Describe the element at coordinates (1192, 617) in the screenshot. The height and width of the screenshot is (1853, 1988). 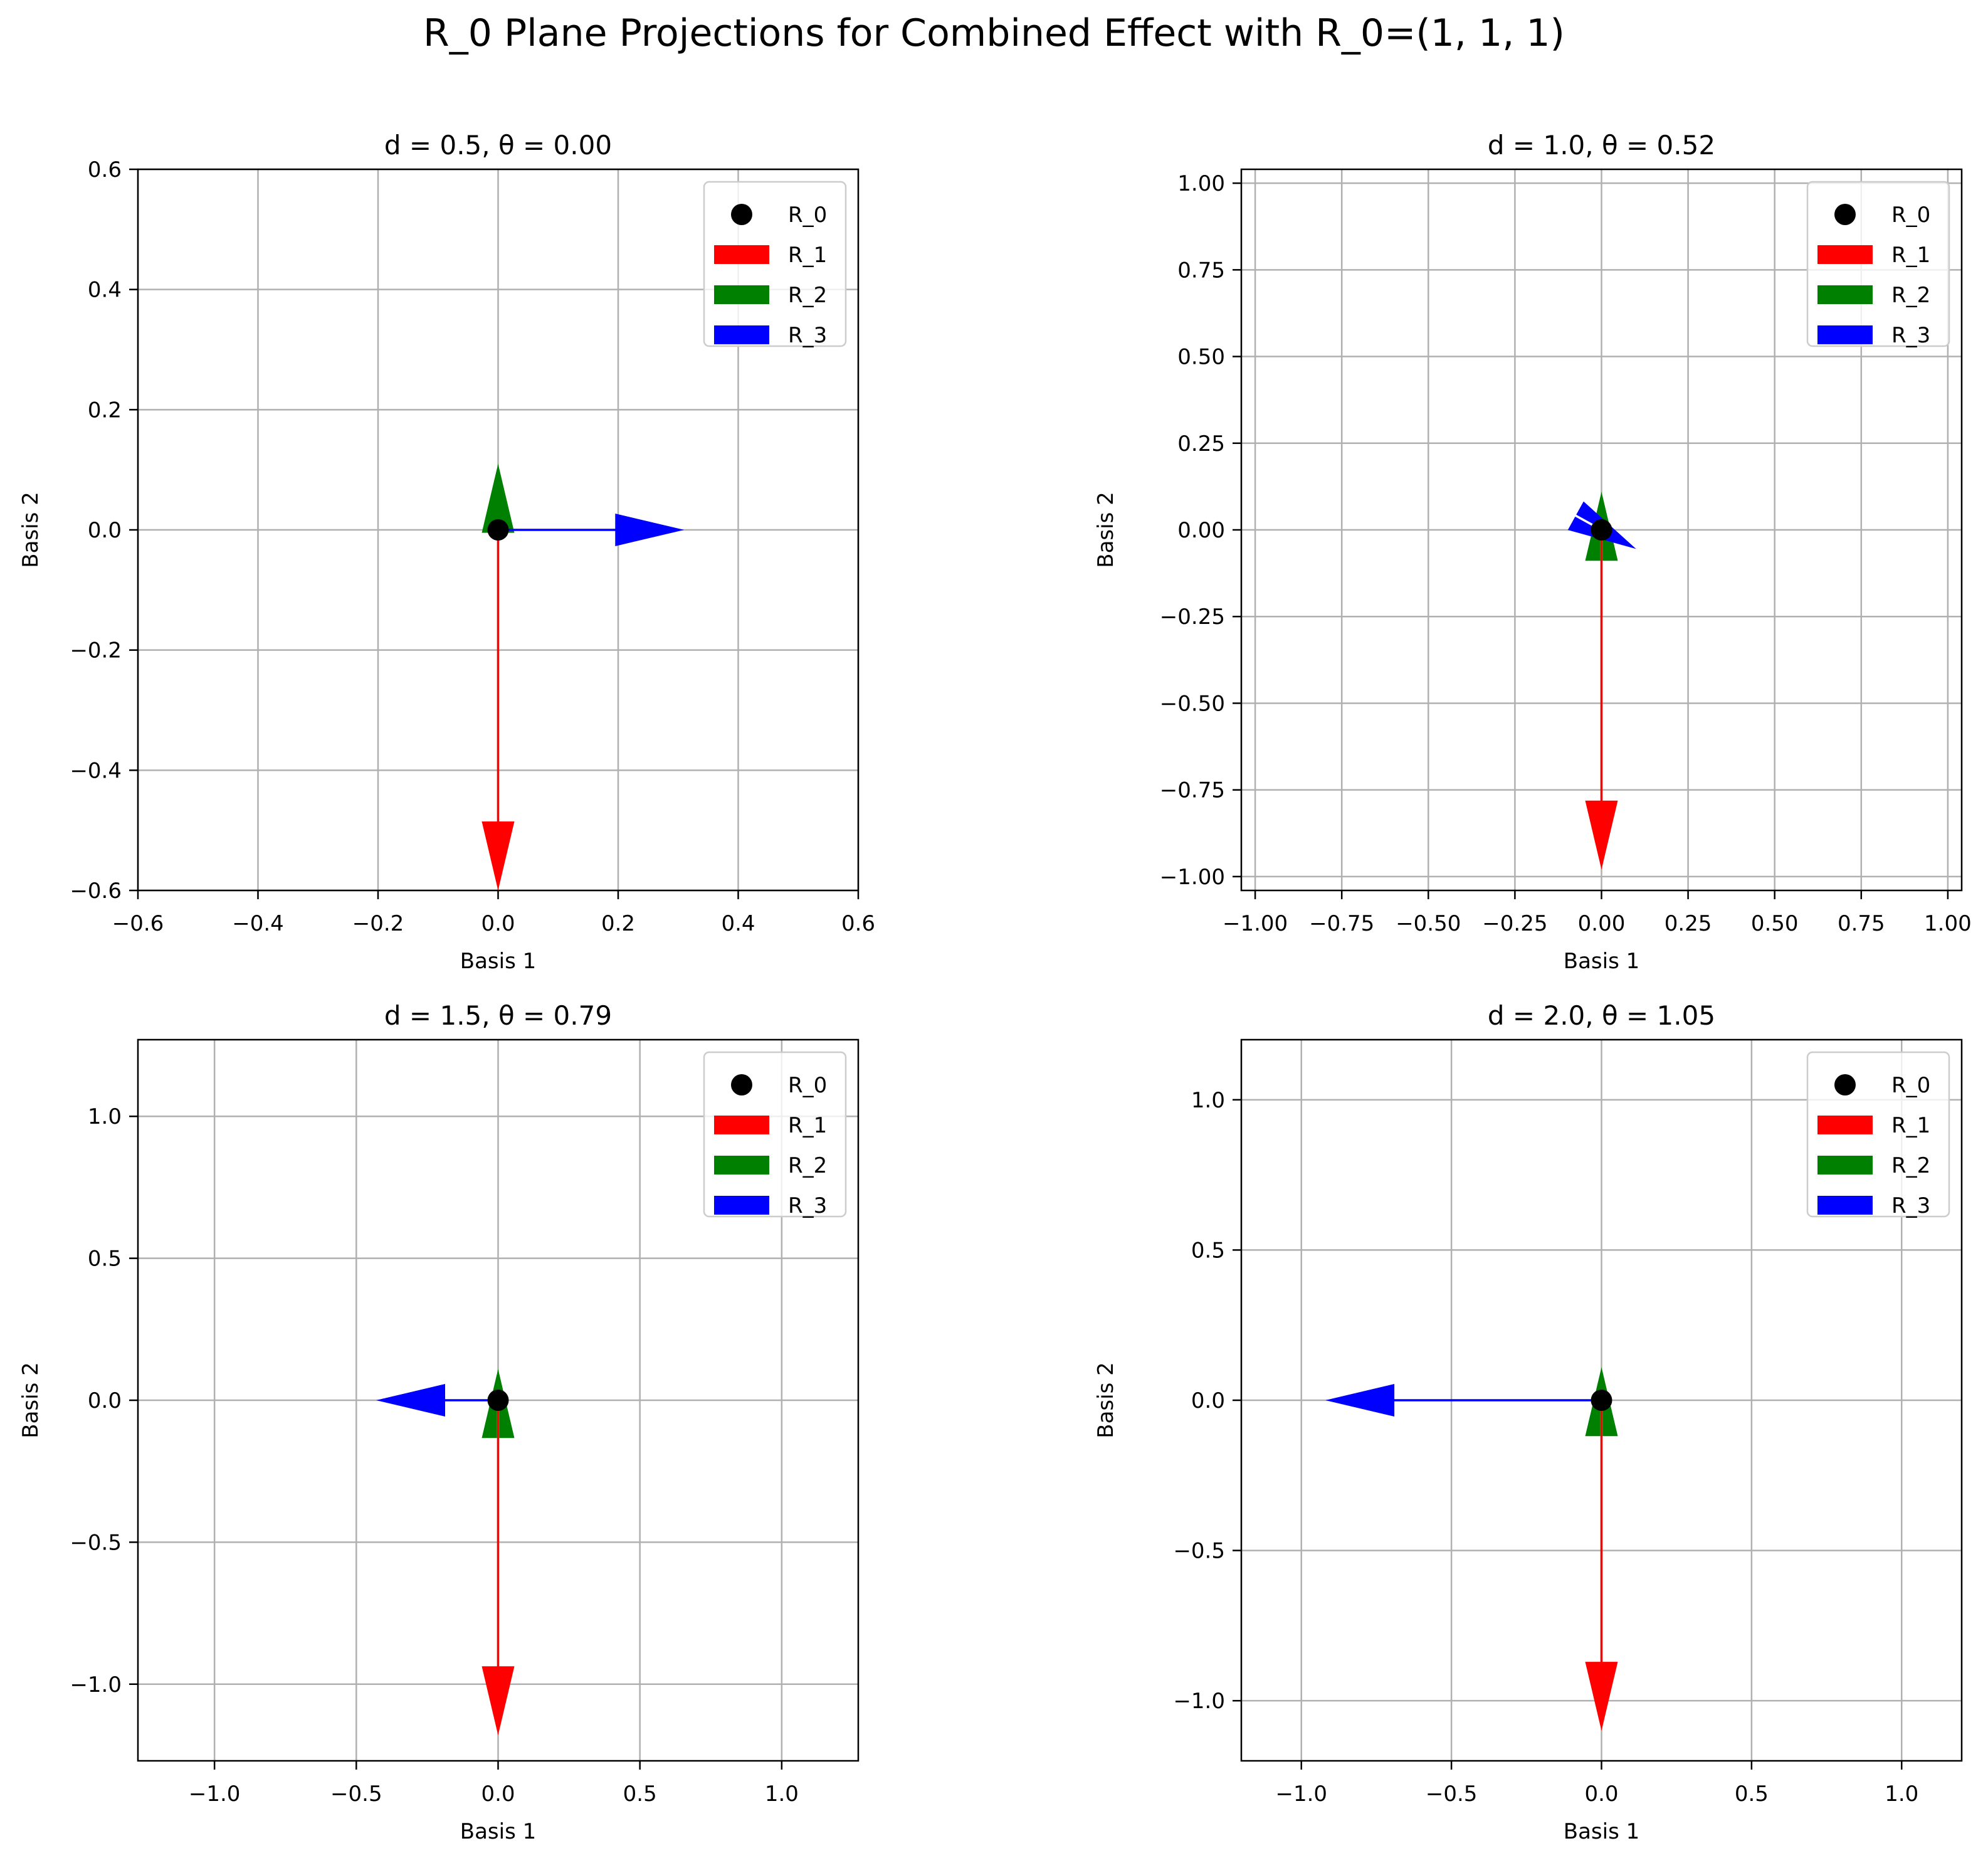
I see `y-tick-label: −0.25` at that location.